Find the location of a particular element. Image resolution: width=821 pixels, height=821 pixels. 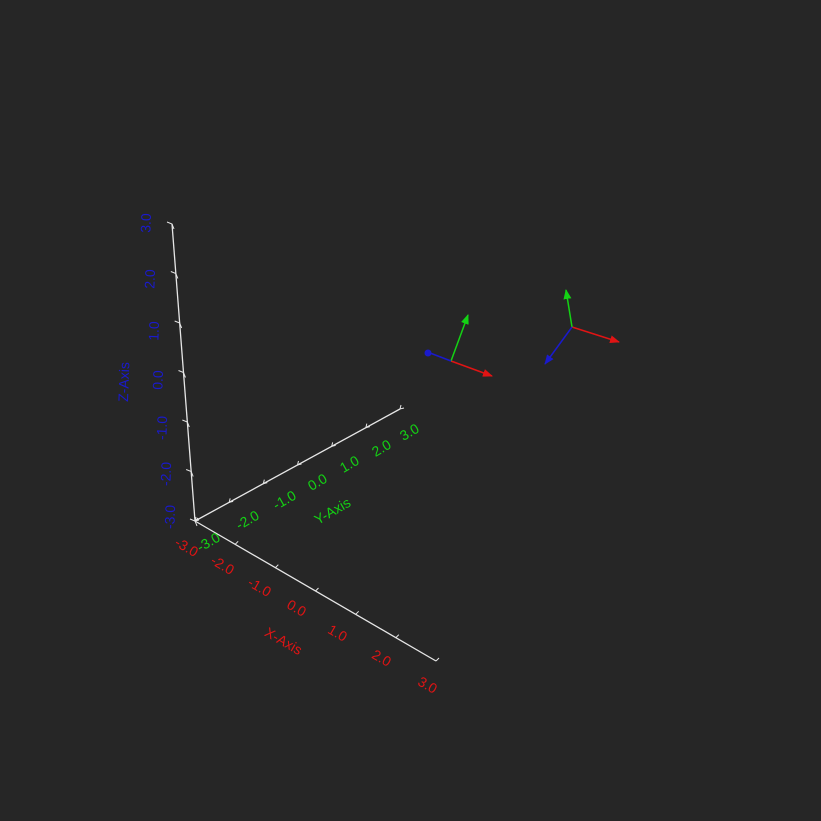

z-tick-label: -2.0 is located at coordinates (165, 473).